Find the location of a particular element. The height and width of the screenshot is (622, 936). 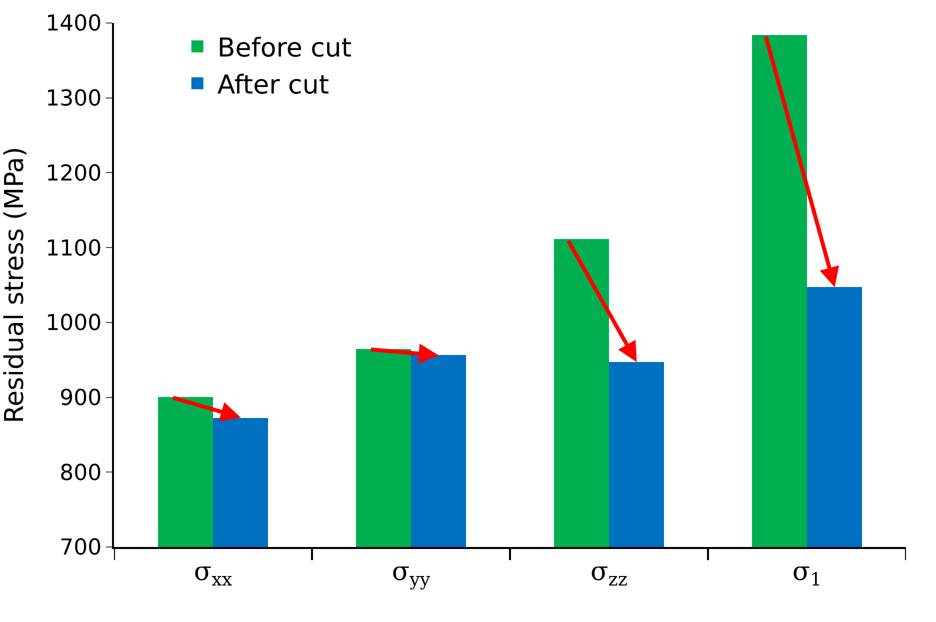

legend-label: Before cut is located at coordinates (284, 49).